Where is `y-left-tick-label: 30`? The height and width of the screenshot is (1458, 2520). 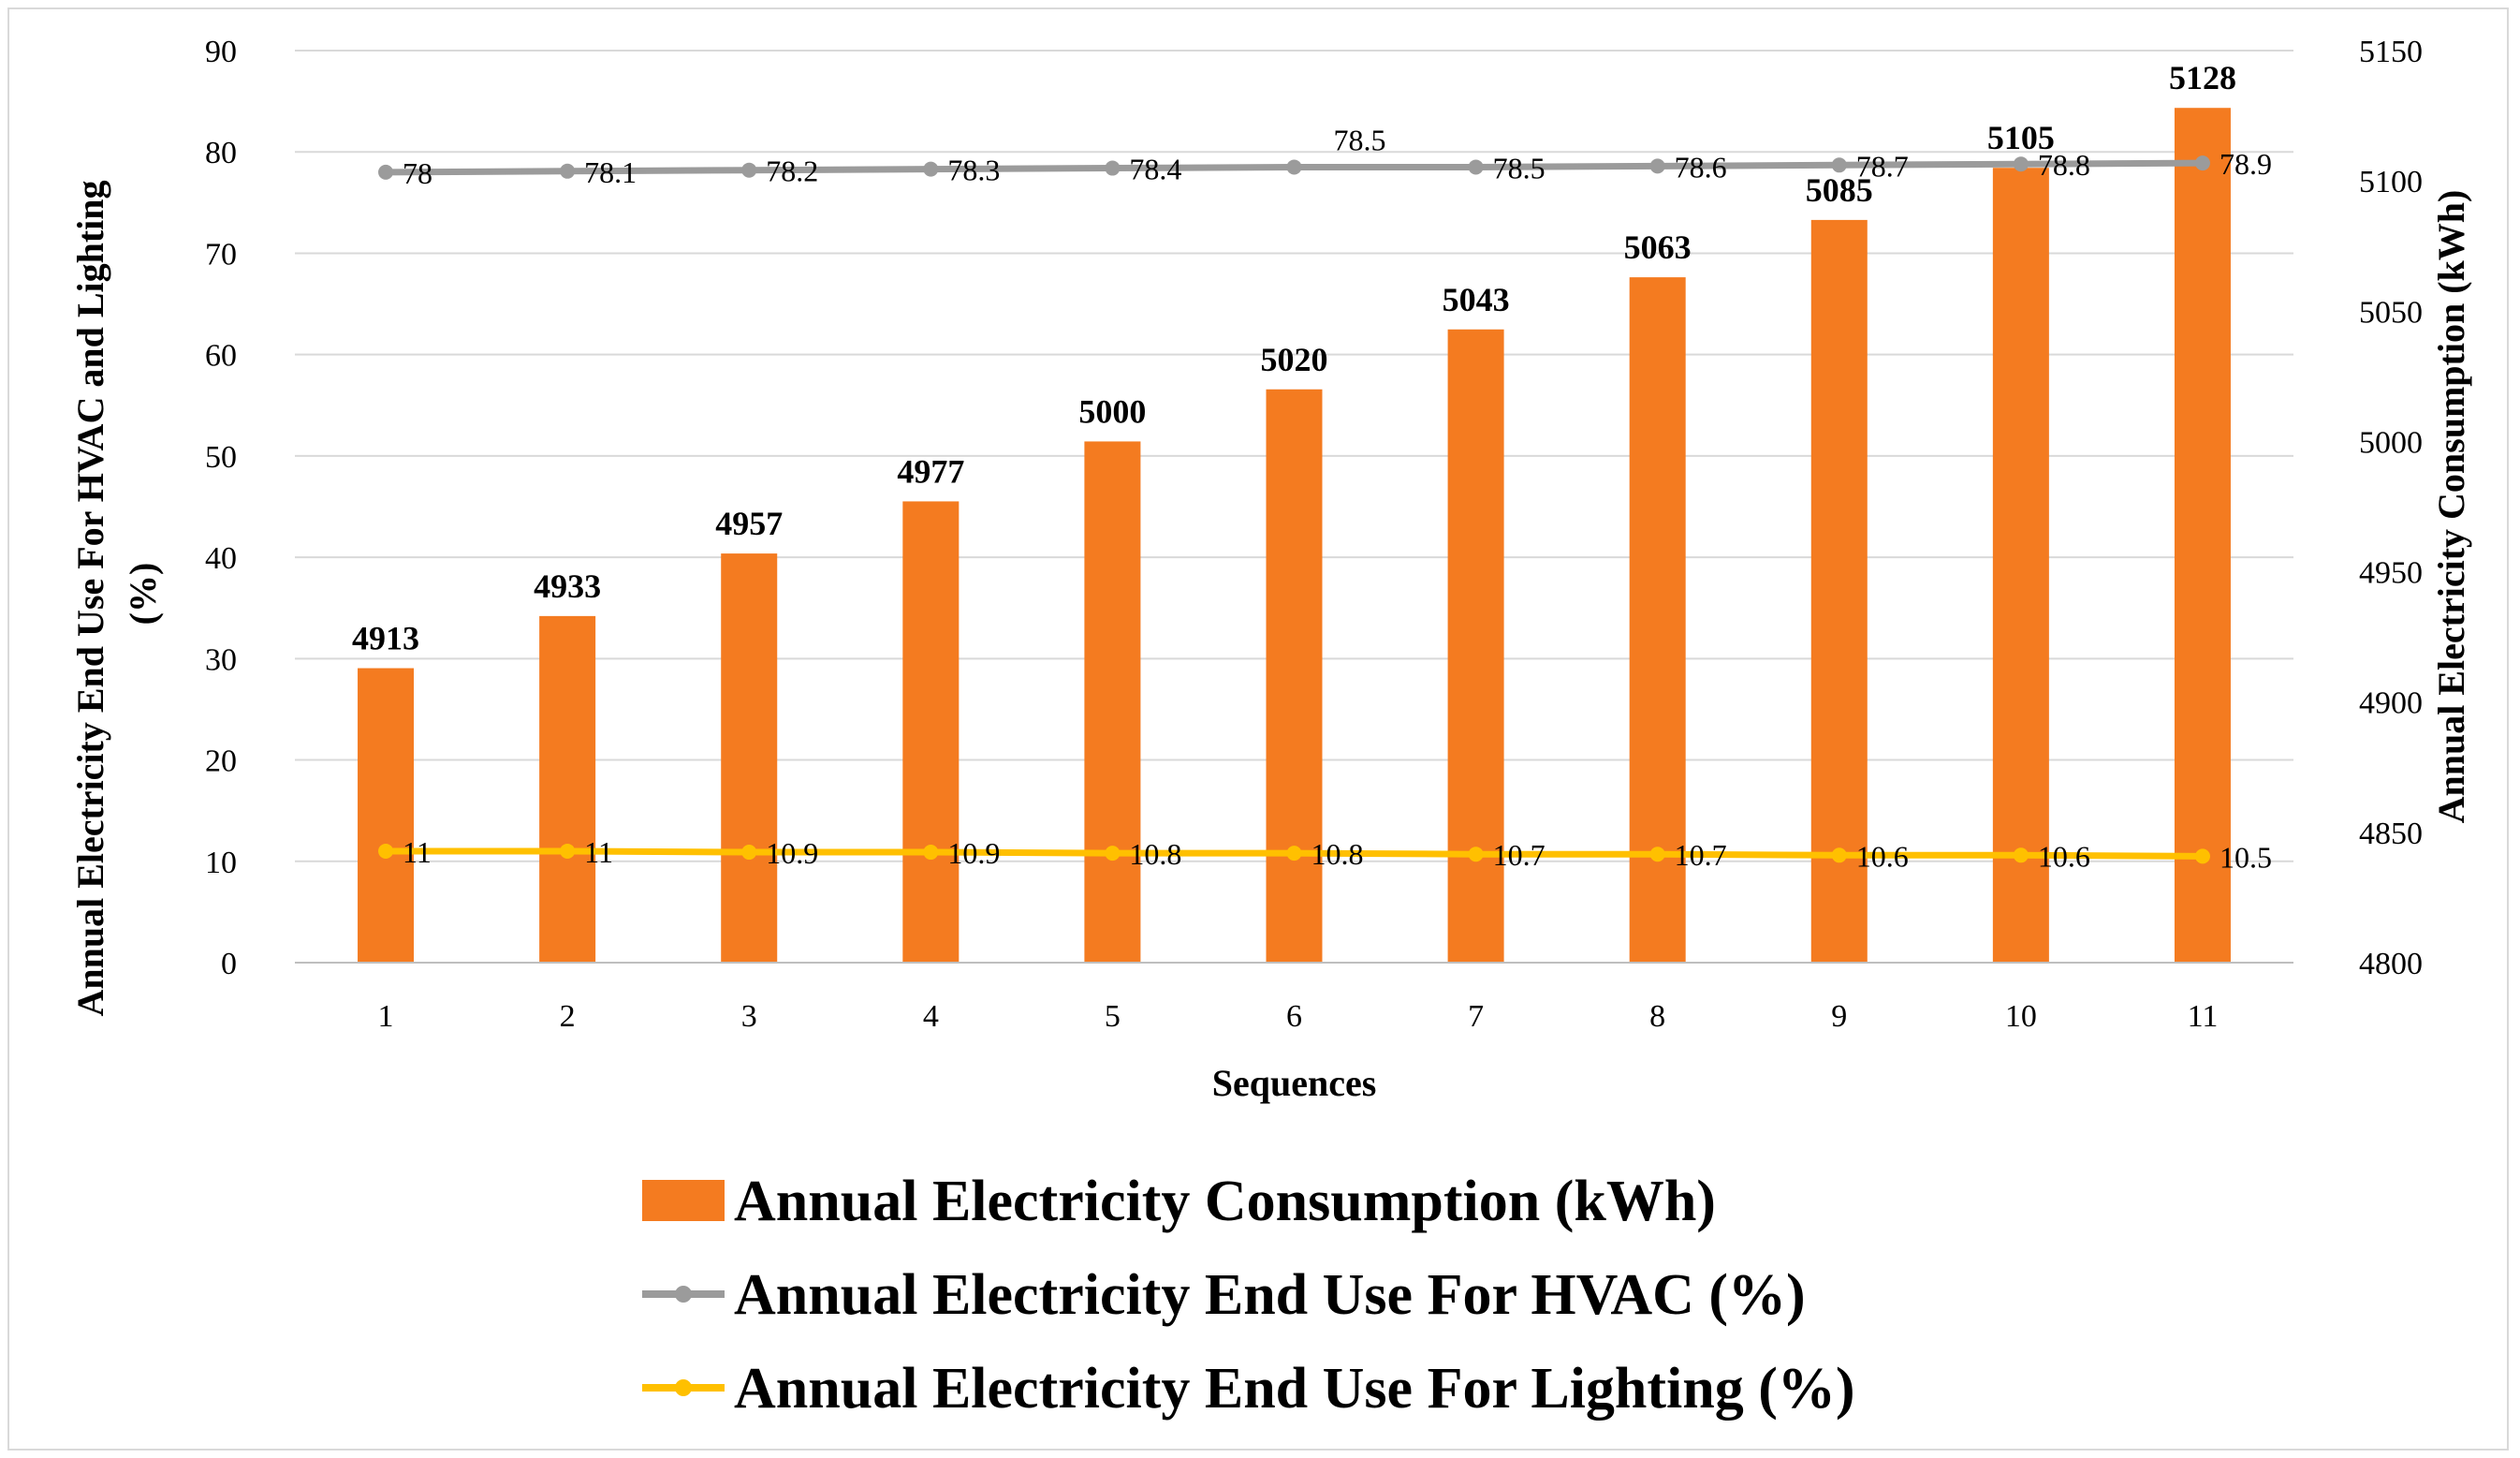 y-left-tick-label: 30 is located at coordinates (221, 660).